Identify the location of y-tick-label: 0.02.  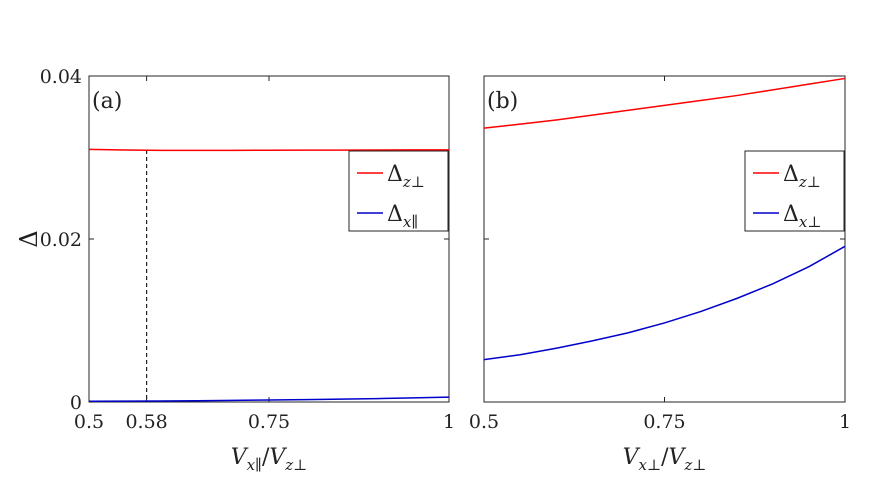
(61, 240).